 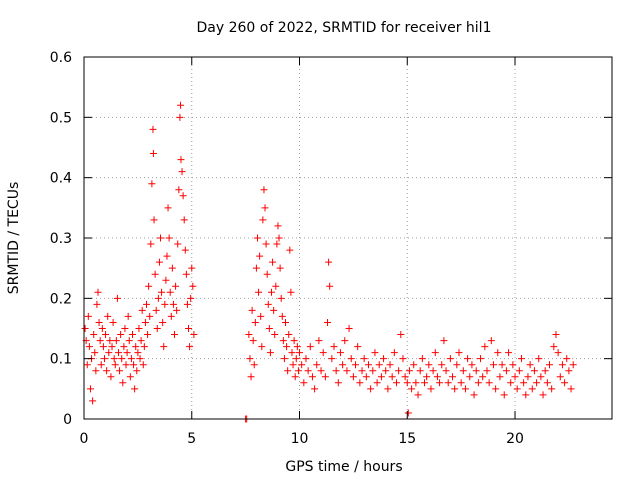 I want to click on x-tick-label: 15, so click(x=407, y=439).